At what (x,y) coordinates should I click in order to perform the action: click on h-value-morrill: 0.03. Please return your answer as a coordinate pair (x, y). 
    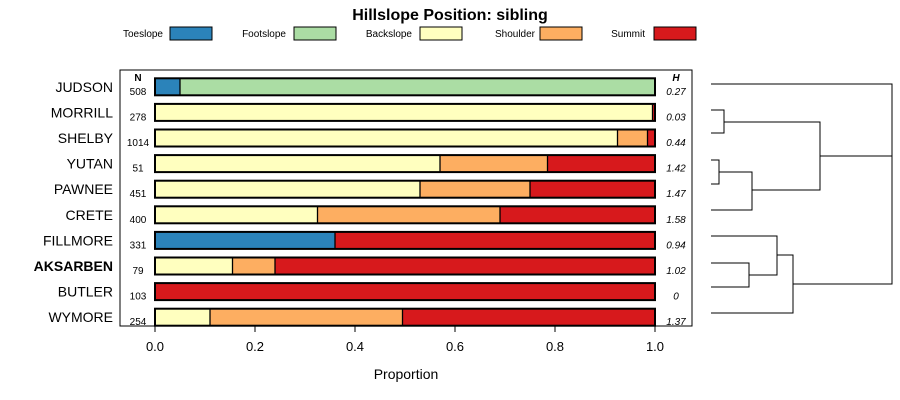
    Looking at the image, I should click on (676, 117).